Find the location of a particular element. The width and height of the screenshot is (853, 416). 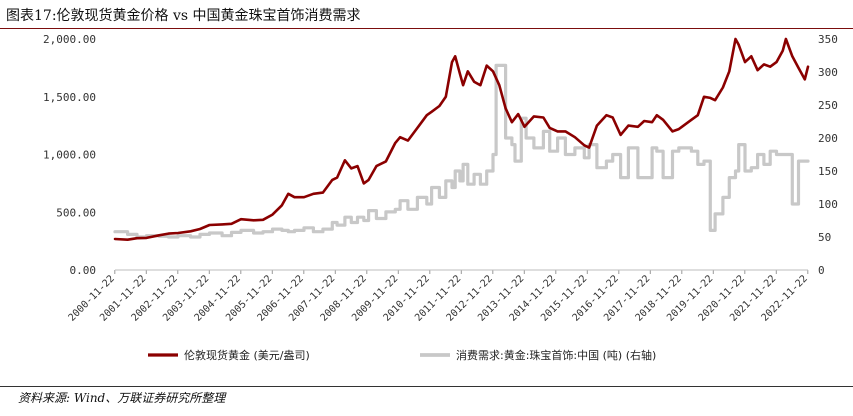

chart-title: 图表17:伦敦现货黄金价格 vs 中国黄金珠宝首饰消费需求 is located at coordinates (183, 16).